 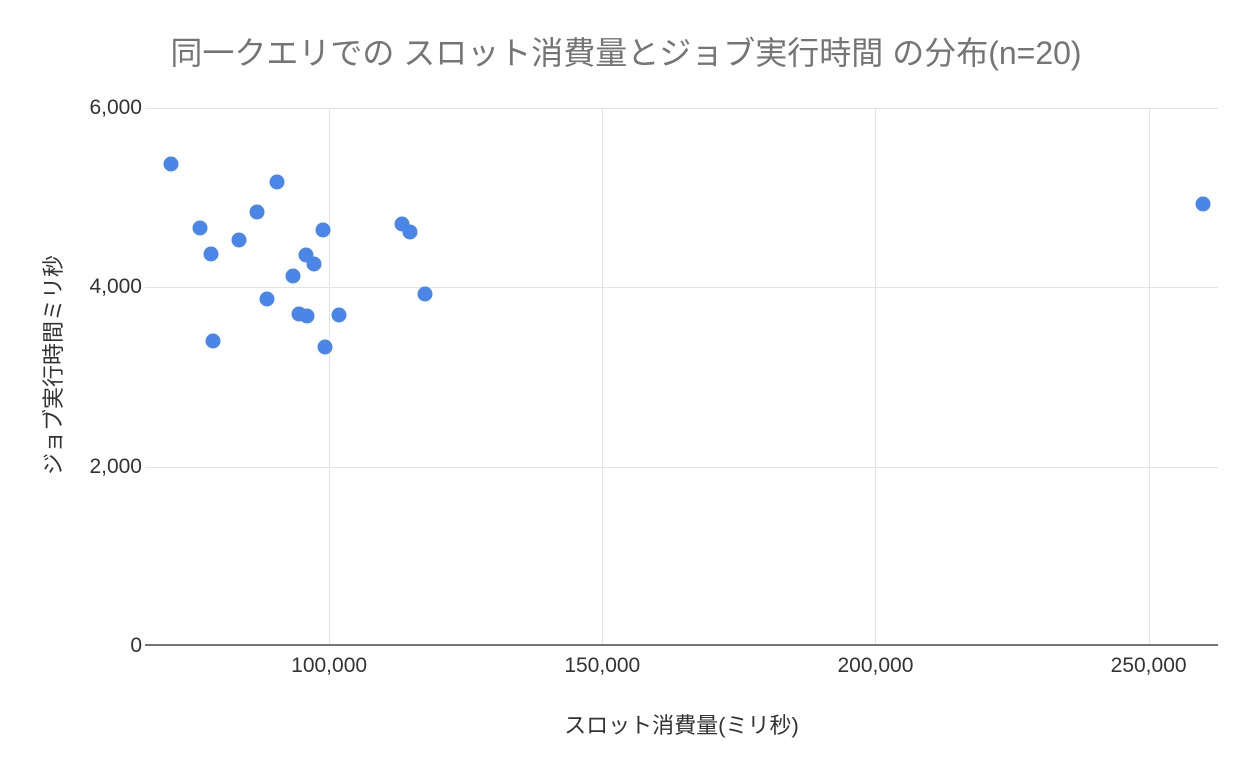 I want to click on x-tick-label: 200,000, so click(x=875, y=665).